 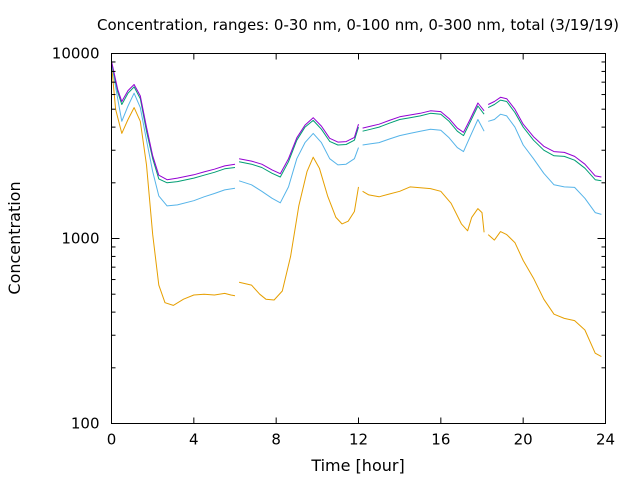 What do you see at coordinates (112, 440) in the screenshot?
I see `x-tick-label: 0` at bounding box center [112, 440].